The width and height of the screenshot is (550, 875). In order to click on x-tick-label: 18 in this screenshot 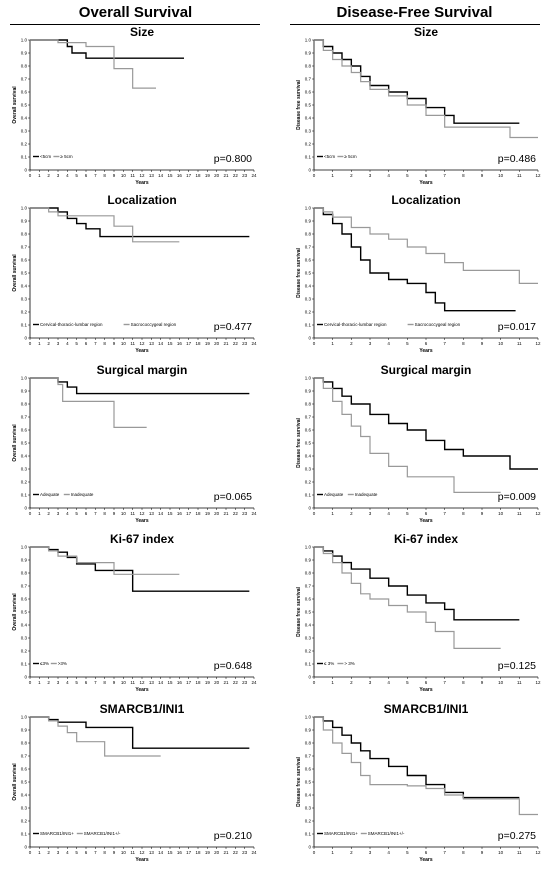, I will do `click(198, 682)`.